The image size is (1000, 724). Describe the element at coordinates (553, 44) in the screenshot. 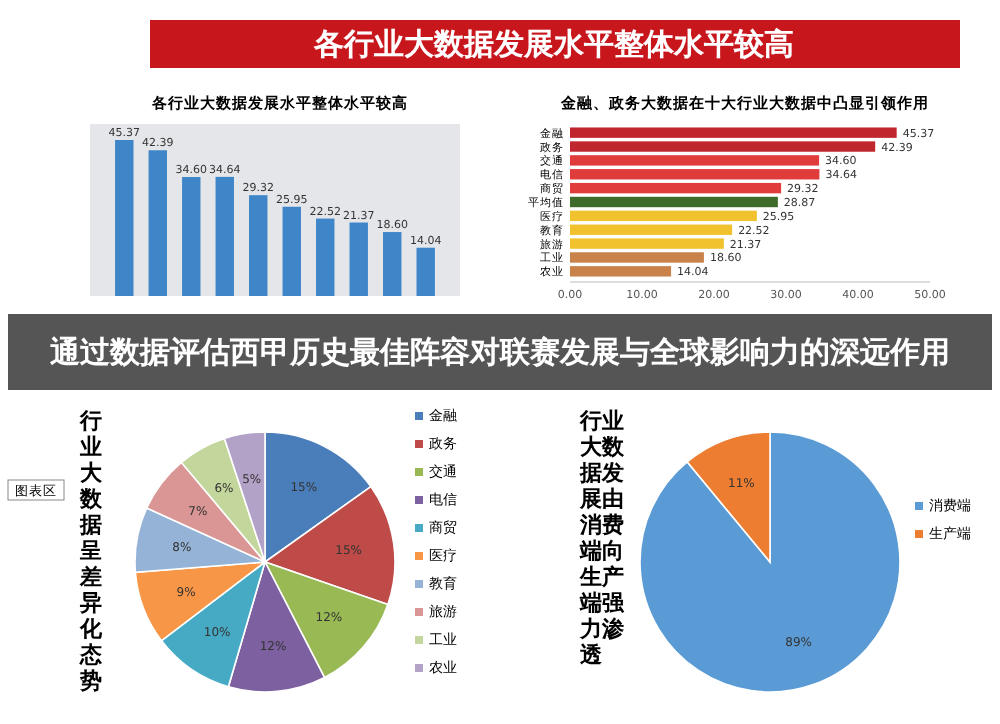

I see `text: 各行业大数据发展水平整体水平较高` at that location.